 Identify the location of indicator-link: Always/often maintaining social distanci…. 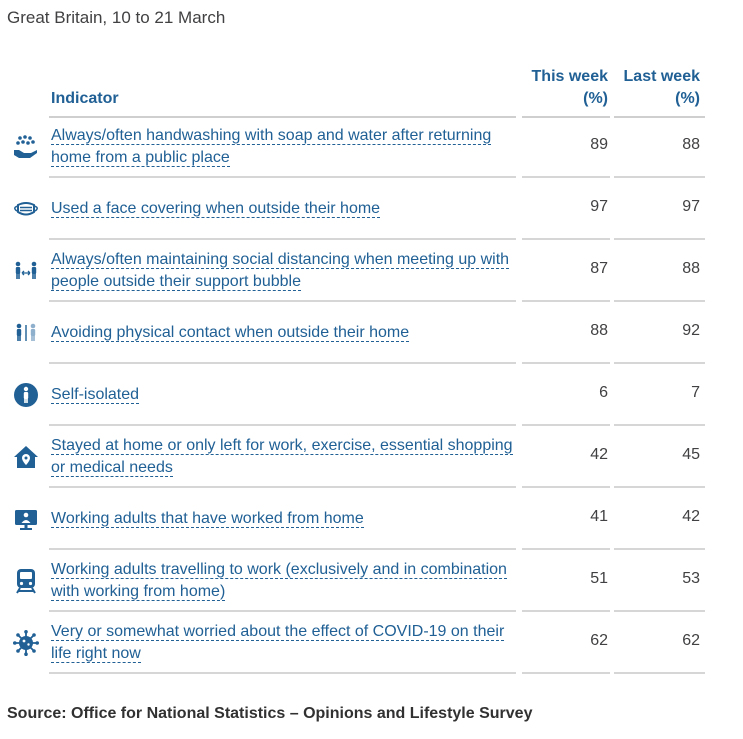
(280, 271).